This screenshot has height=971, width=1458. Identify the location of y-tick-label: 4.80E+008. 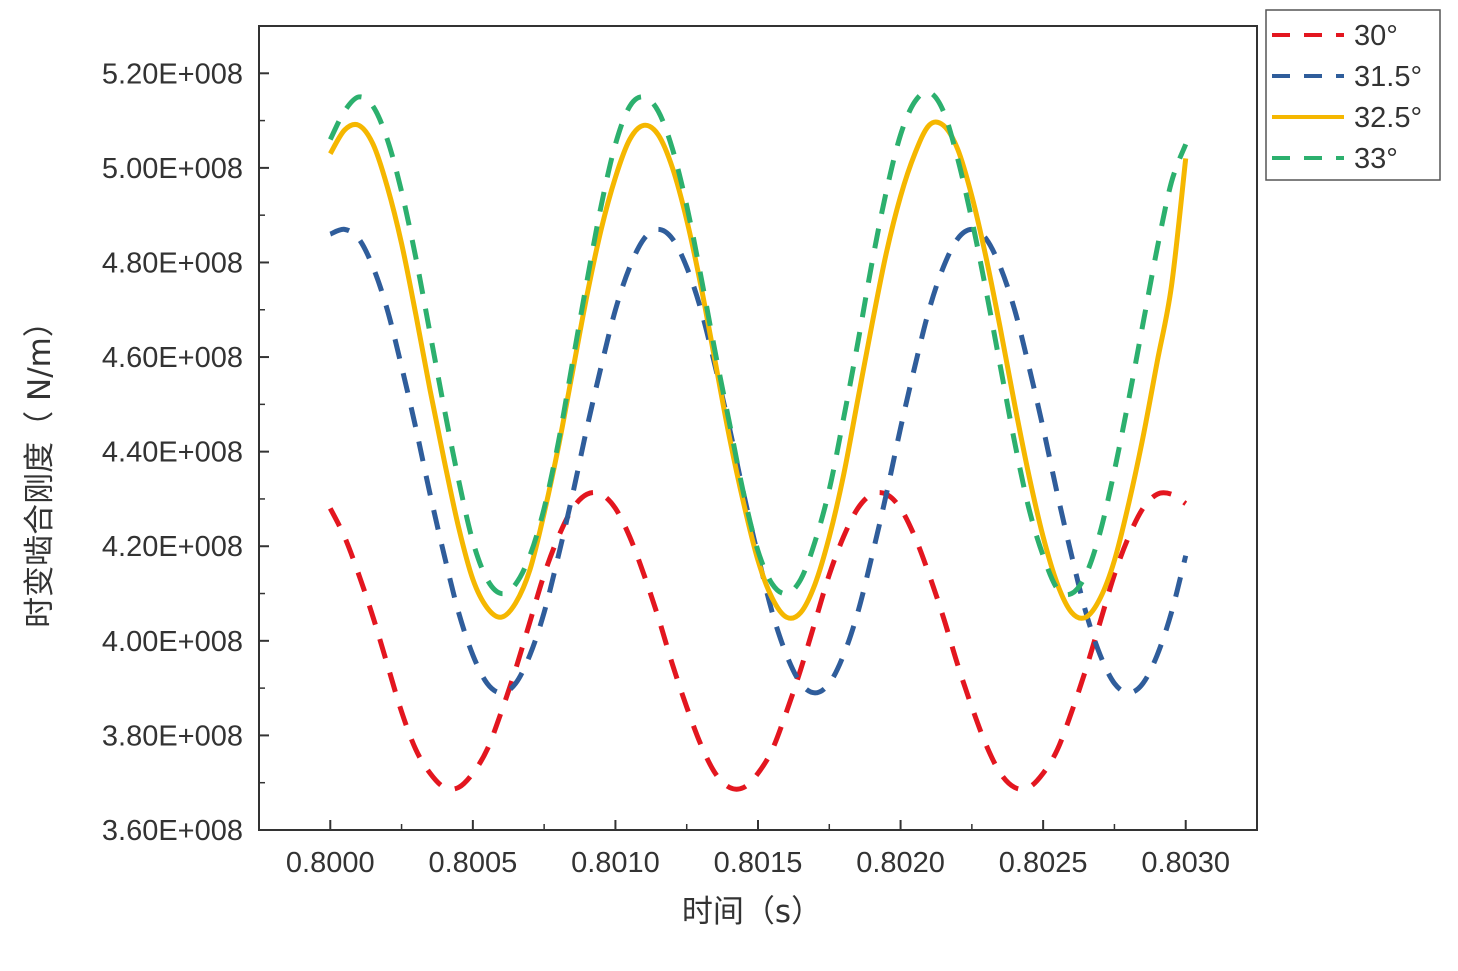
(172, 263).